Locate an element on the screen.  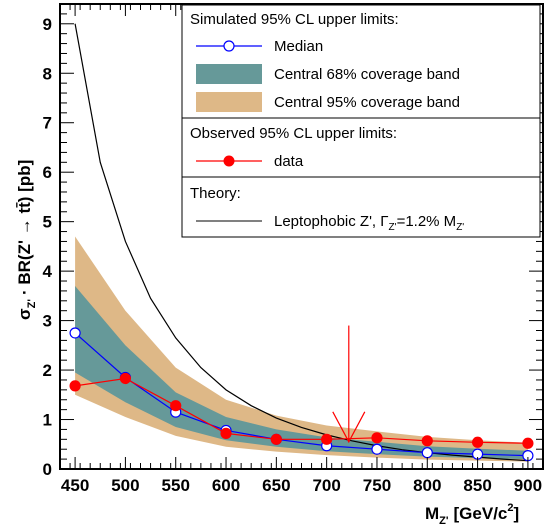
y-tick-label: 3 is located at coordinates (47, 321).